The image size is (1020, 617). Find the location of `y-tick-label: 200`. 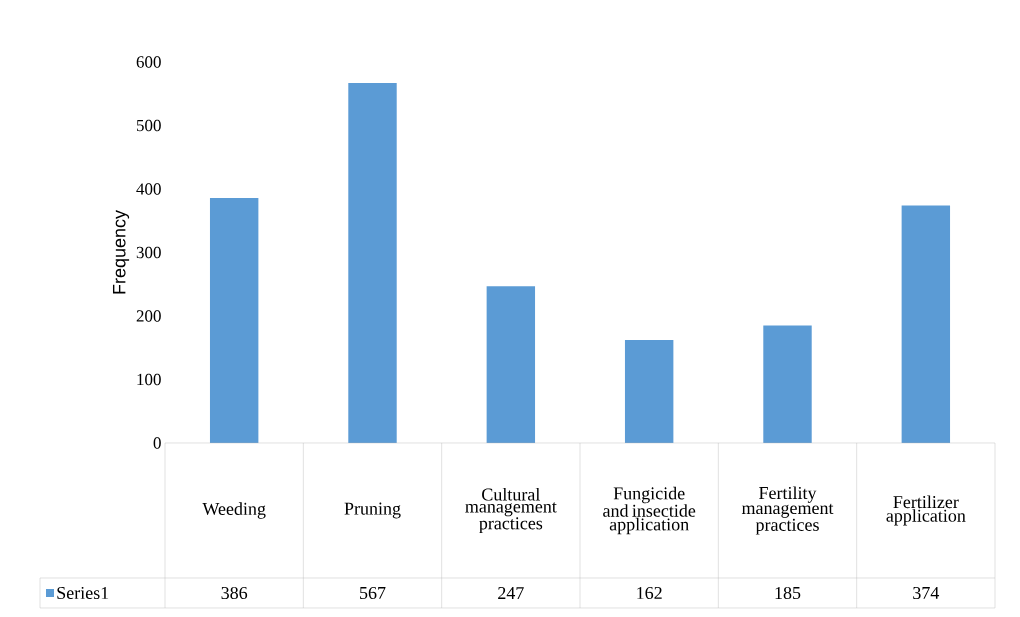

y-tick-label: 200 is located at coordinates (148, 316).